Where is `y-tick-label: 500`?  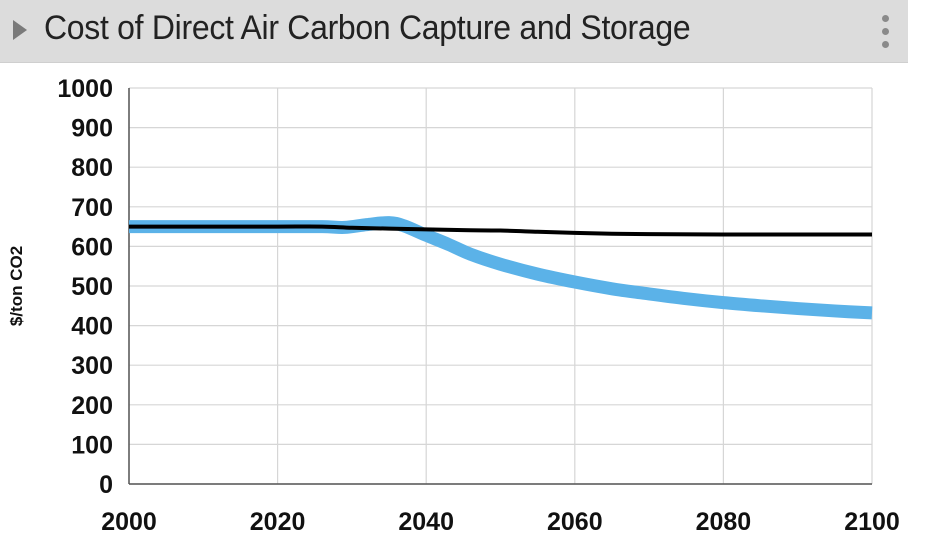
y-tick-label: 500 is located at coordinates (92, 287).